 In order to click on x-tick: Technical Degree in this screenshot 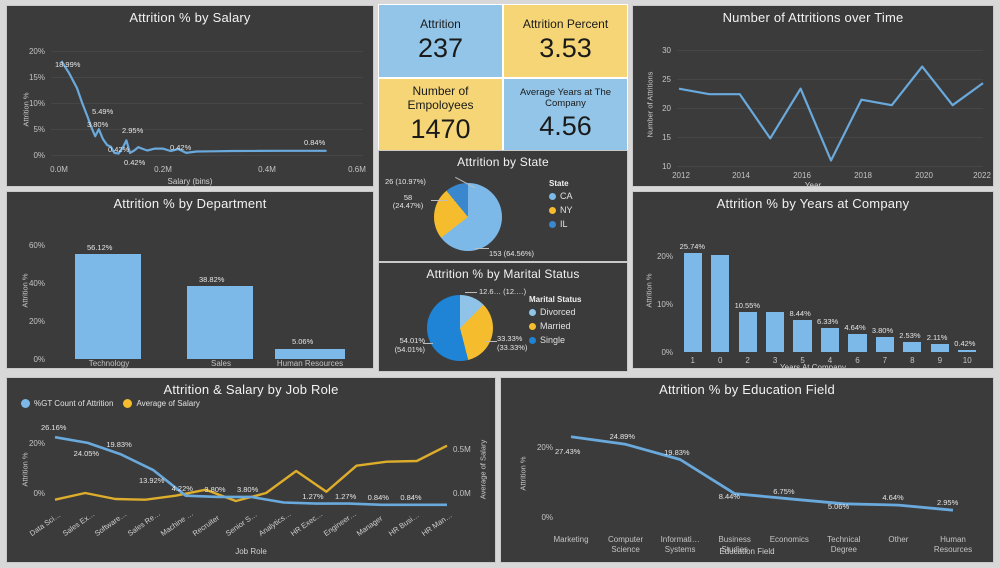, I will do `click(844, 544)`.